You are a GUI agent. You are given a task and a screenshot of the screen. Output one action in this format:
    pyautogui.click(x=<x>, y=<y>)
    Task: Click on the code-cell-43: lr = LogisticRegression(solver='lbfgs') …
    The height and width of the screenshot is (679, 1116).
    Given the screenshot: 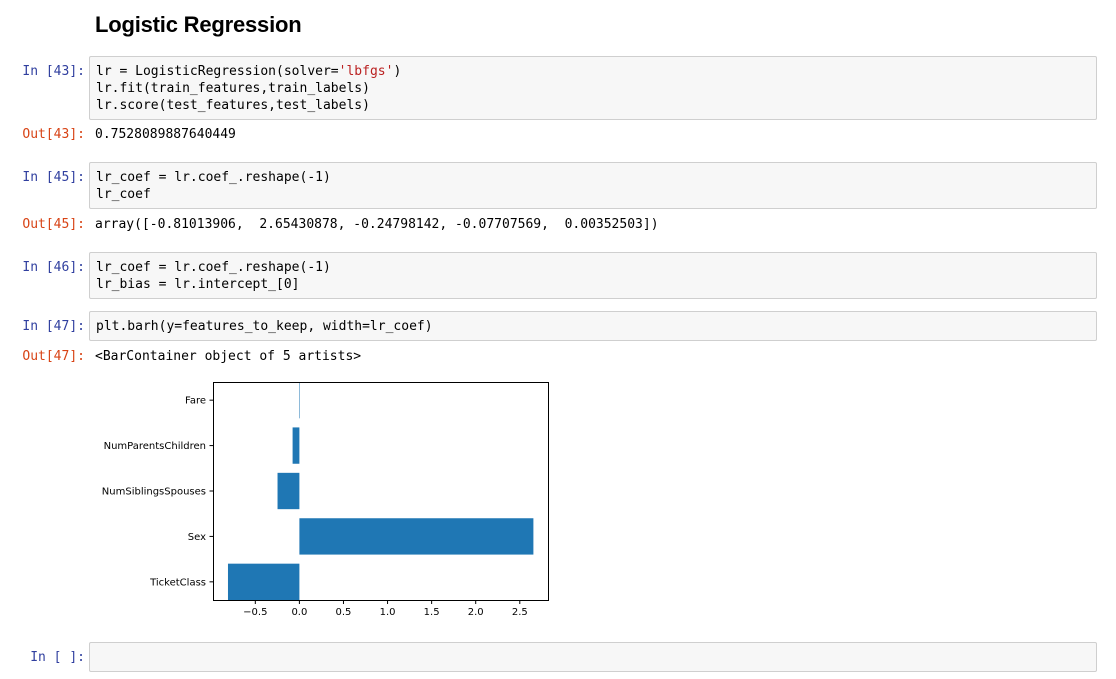 What is the action you would take?
    pyautogui.click(x=593, y=88)
    